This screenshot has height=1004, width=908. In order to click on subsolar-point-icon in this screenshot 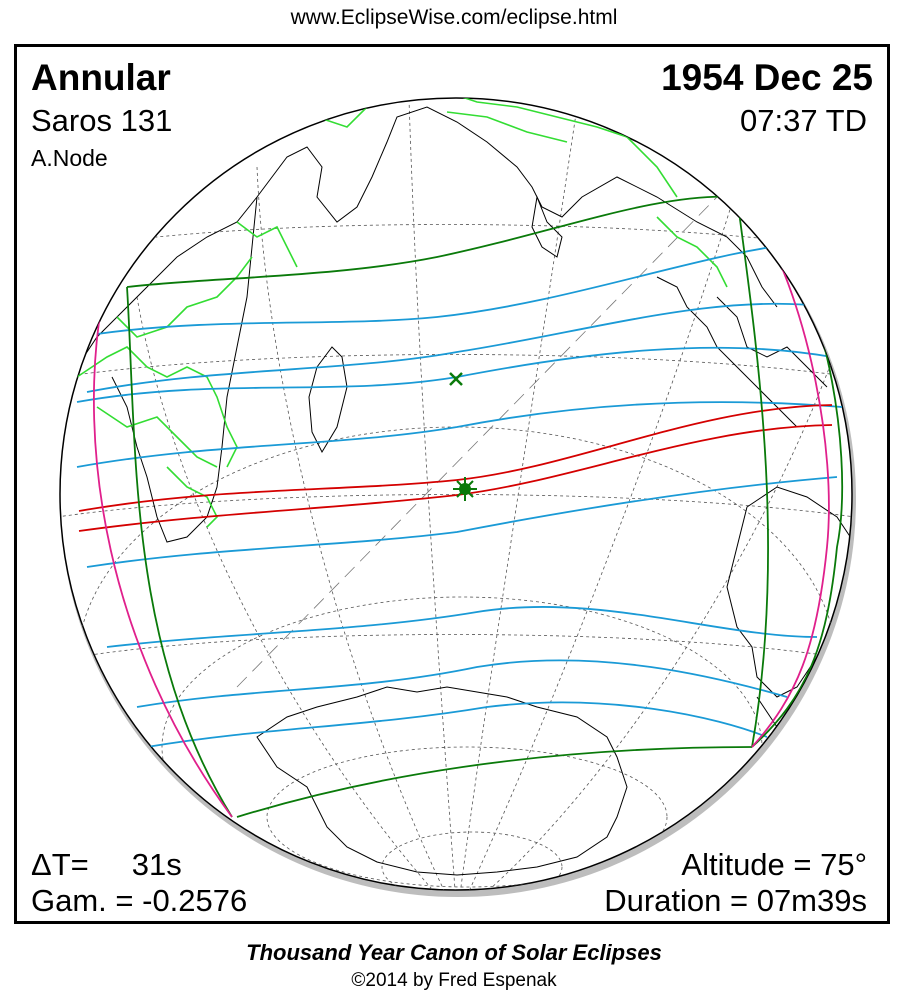, I will do `click(456, 379)`.